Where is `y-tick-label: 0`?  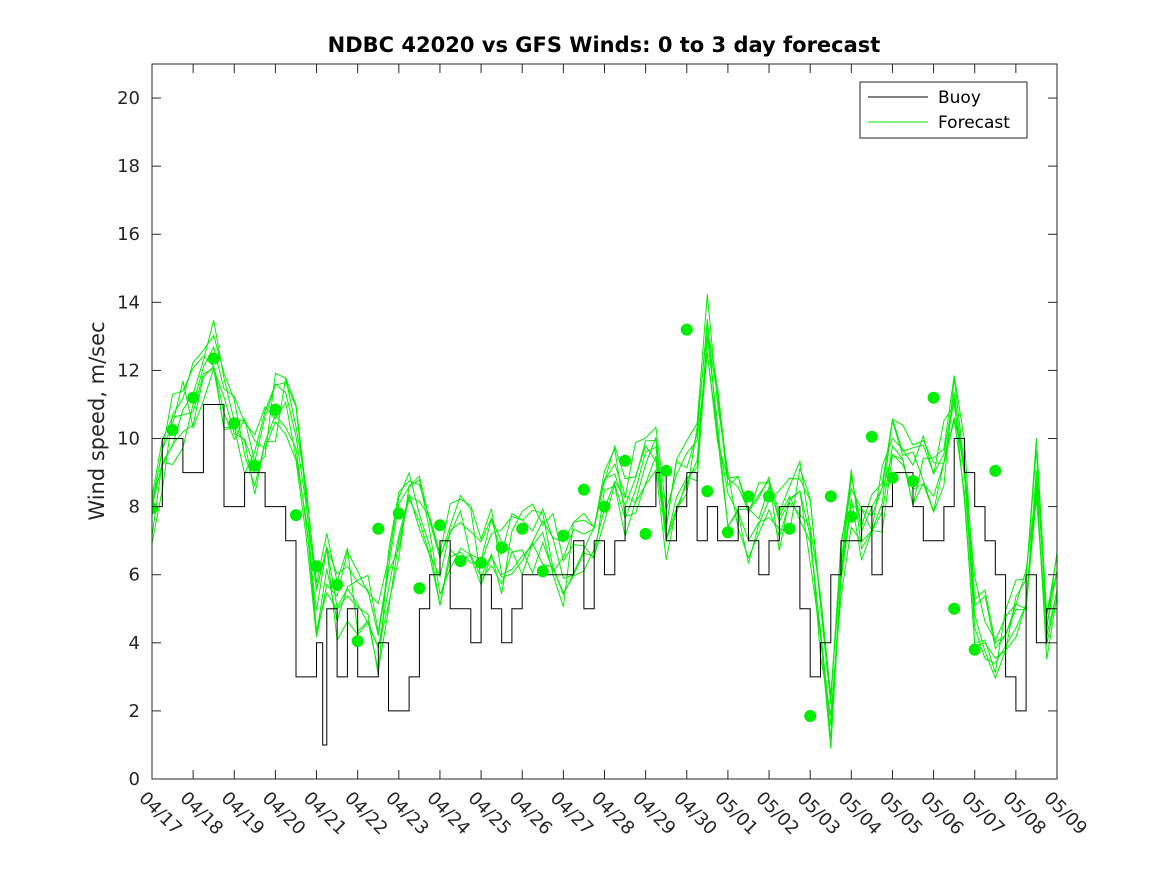
y-tick-label: 0 is located at coordinates (134, 779).